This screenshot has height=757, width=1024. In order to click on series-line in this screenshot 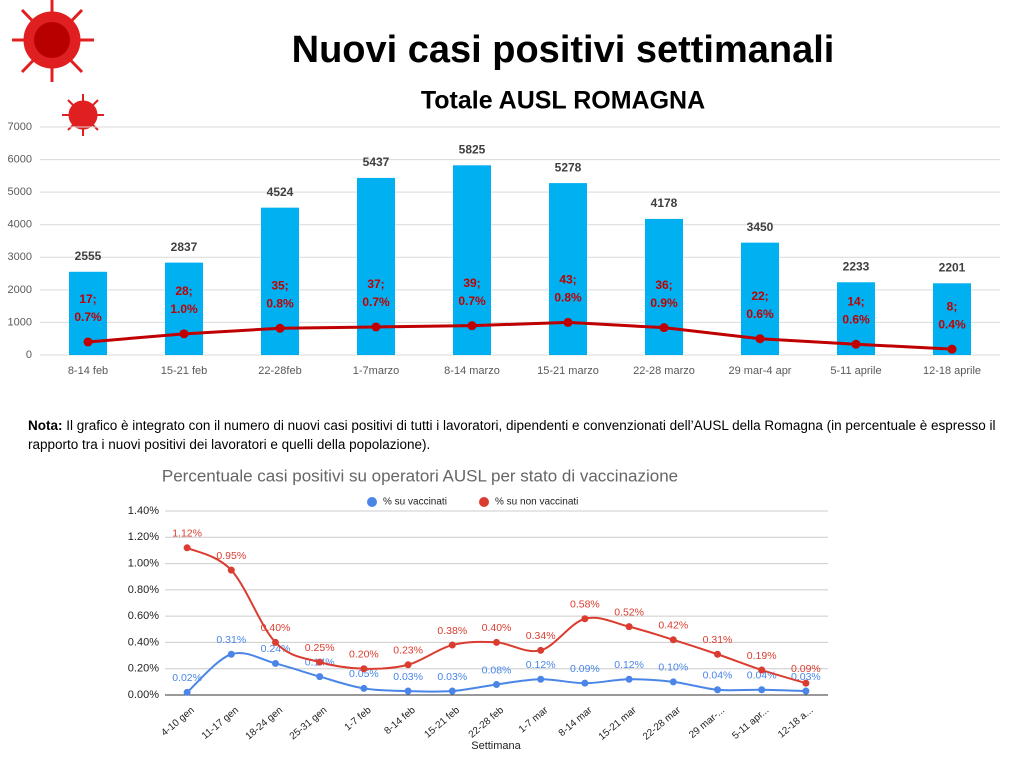, I will do `click(496, 615)`.